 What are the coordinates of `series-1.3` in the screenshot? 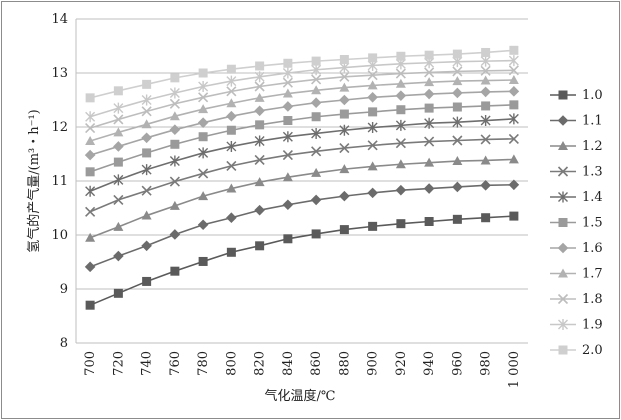 It's located at (302, 175).